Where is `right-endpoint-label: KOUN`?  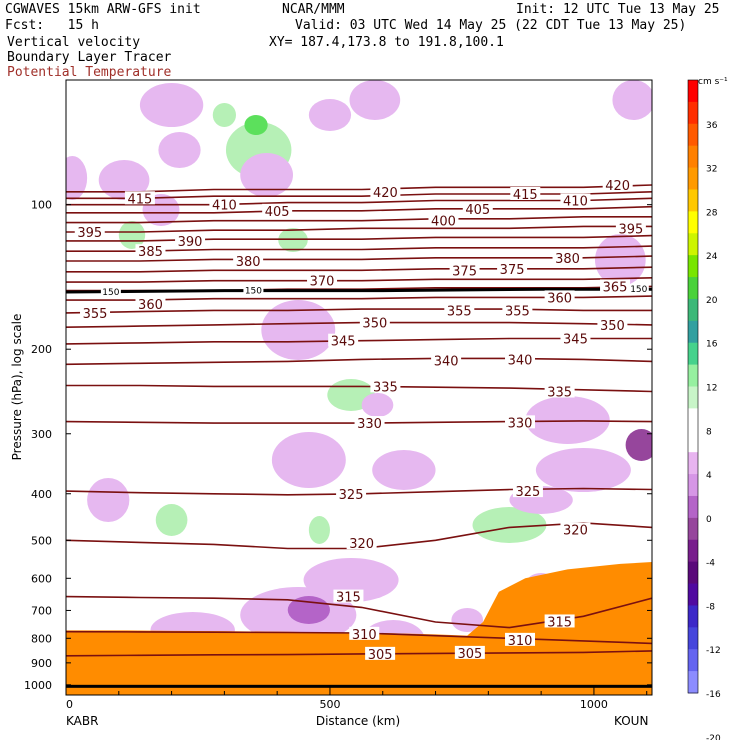
right-endpoint-label: KOUN is located at coordinates (631, 721).